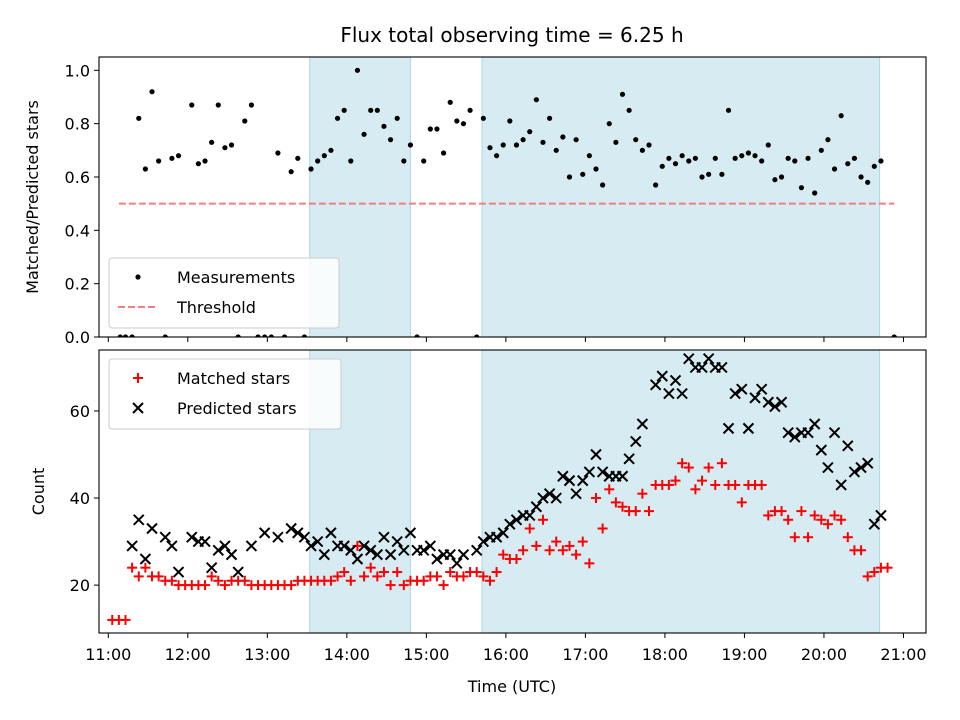  Describe the element at coordinates (506, 654) in the screenshot. I see `x-tick-label: 16:00` at that location.